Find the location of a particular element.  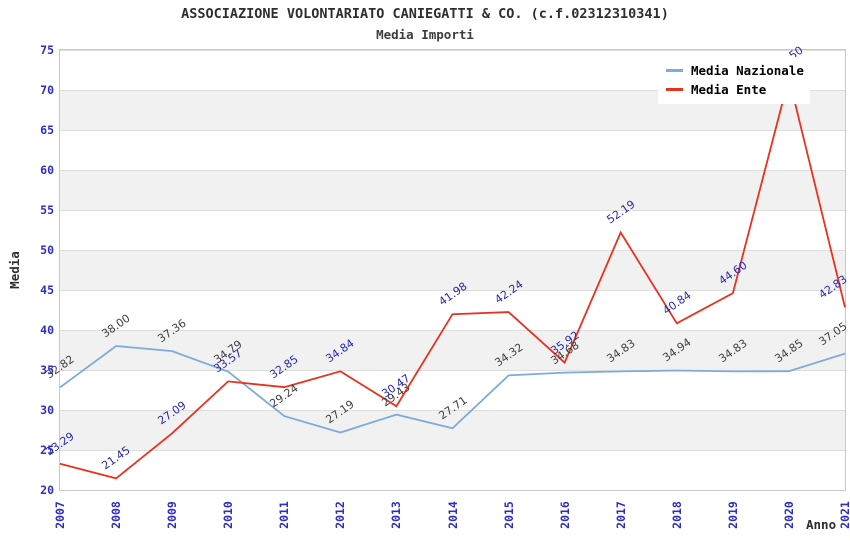

x-tick-label: 2008 is located at coordinates (116, 515).